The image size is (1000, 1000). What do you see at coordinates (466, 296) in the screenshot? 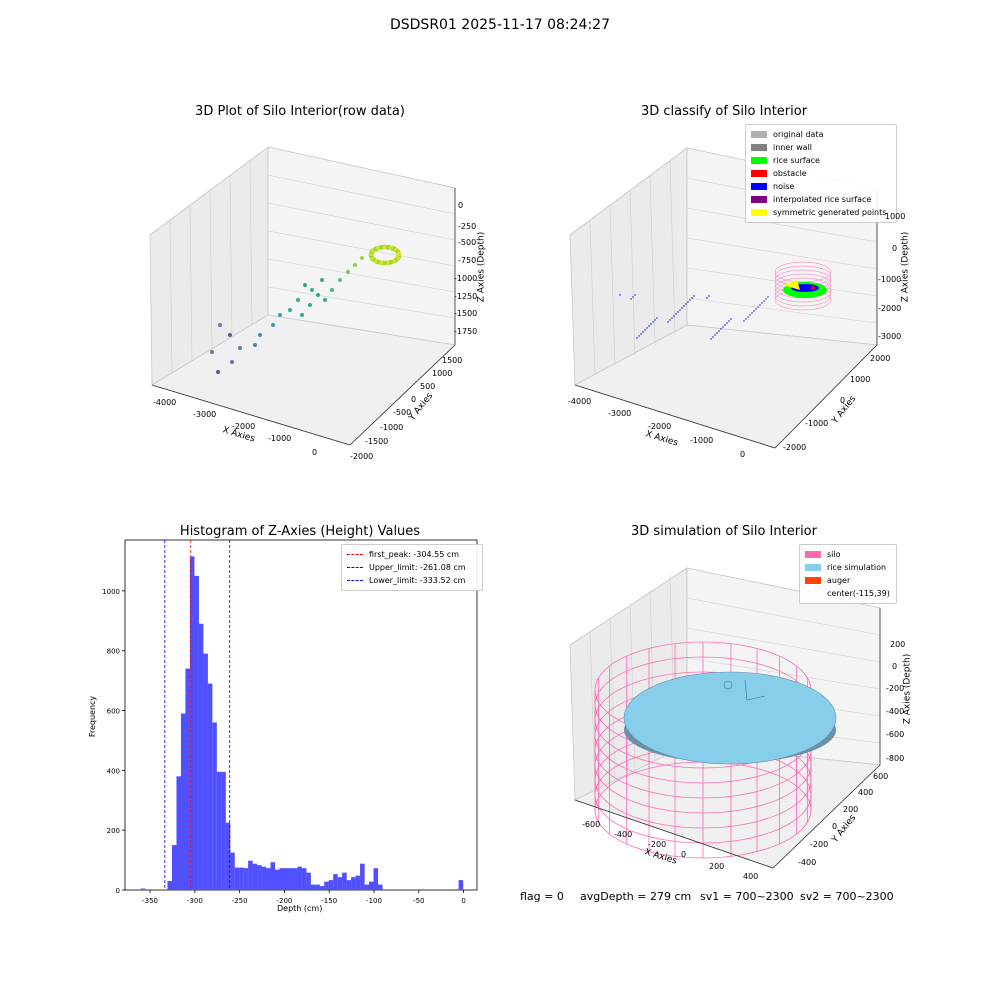
I see `p1-ztick-5: -1250` at bounding box center [466, 296].